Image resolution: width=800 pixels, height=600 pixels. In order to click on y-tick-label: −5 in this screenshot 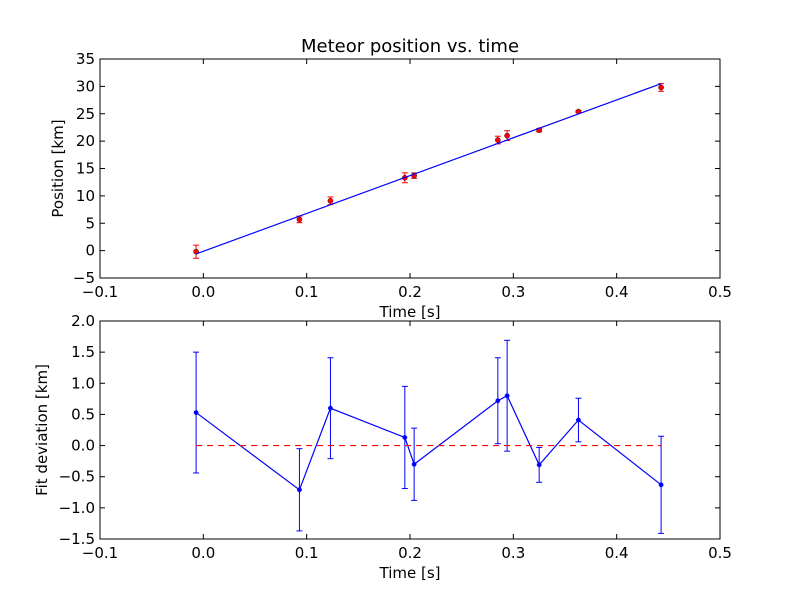, I will do `click(84, 278)`.